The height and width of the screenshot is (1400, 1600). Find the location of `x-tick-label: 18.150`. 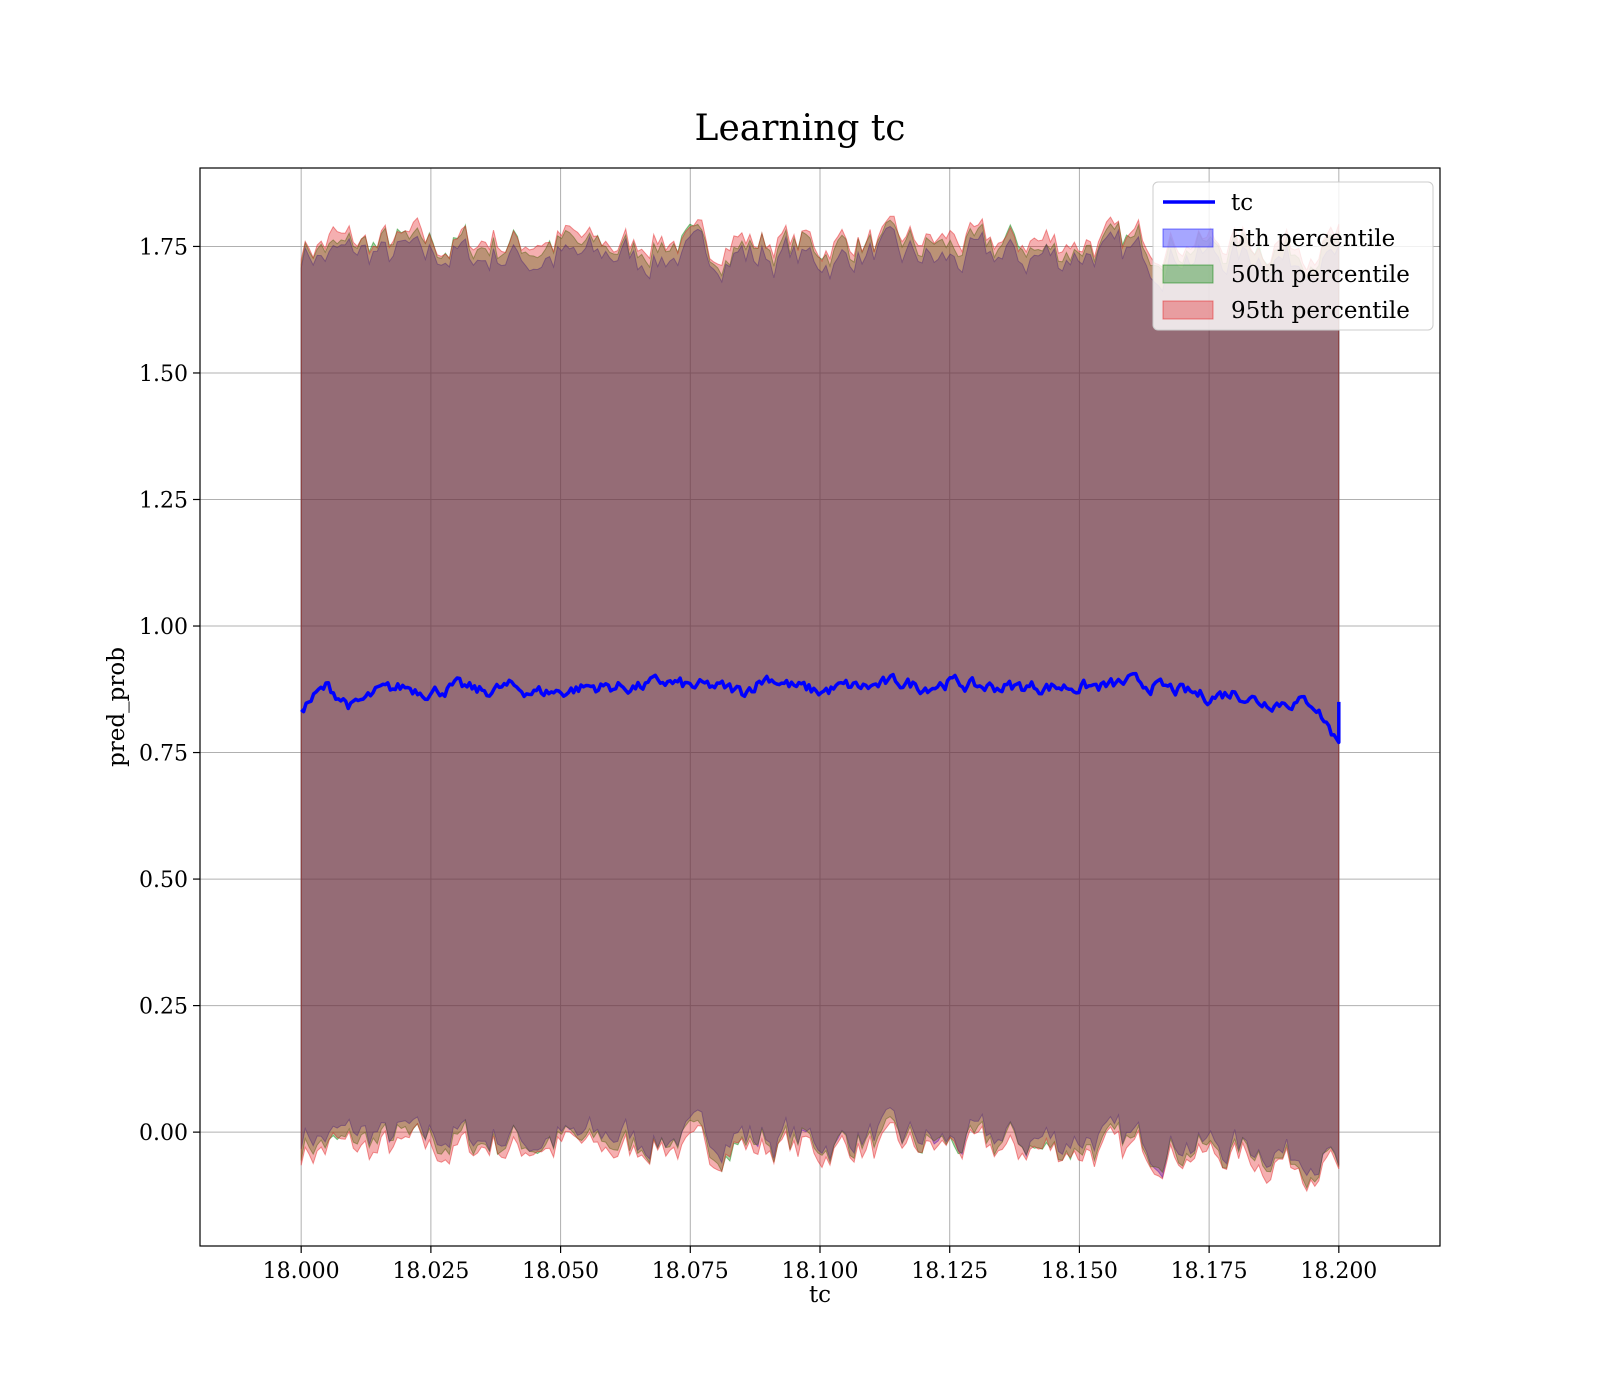

x-tick-label: 18.150 is located at coordinates (1079, 1271).